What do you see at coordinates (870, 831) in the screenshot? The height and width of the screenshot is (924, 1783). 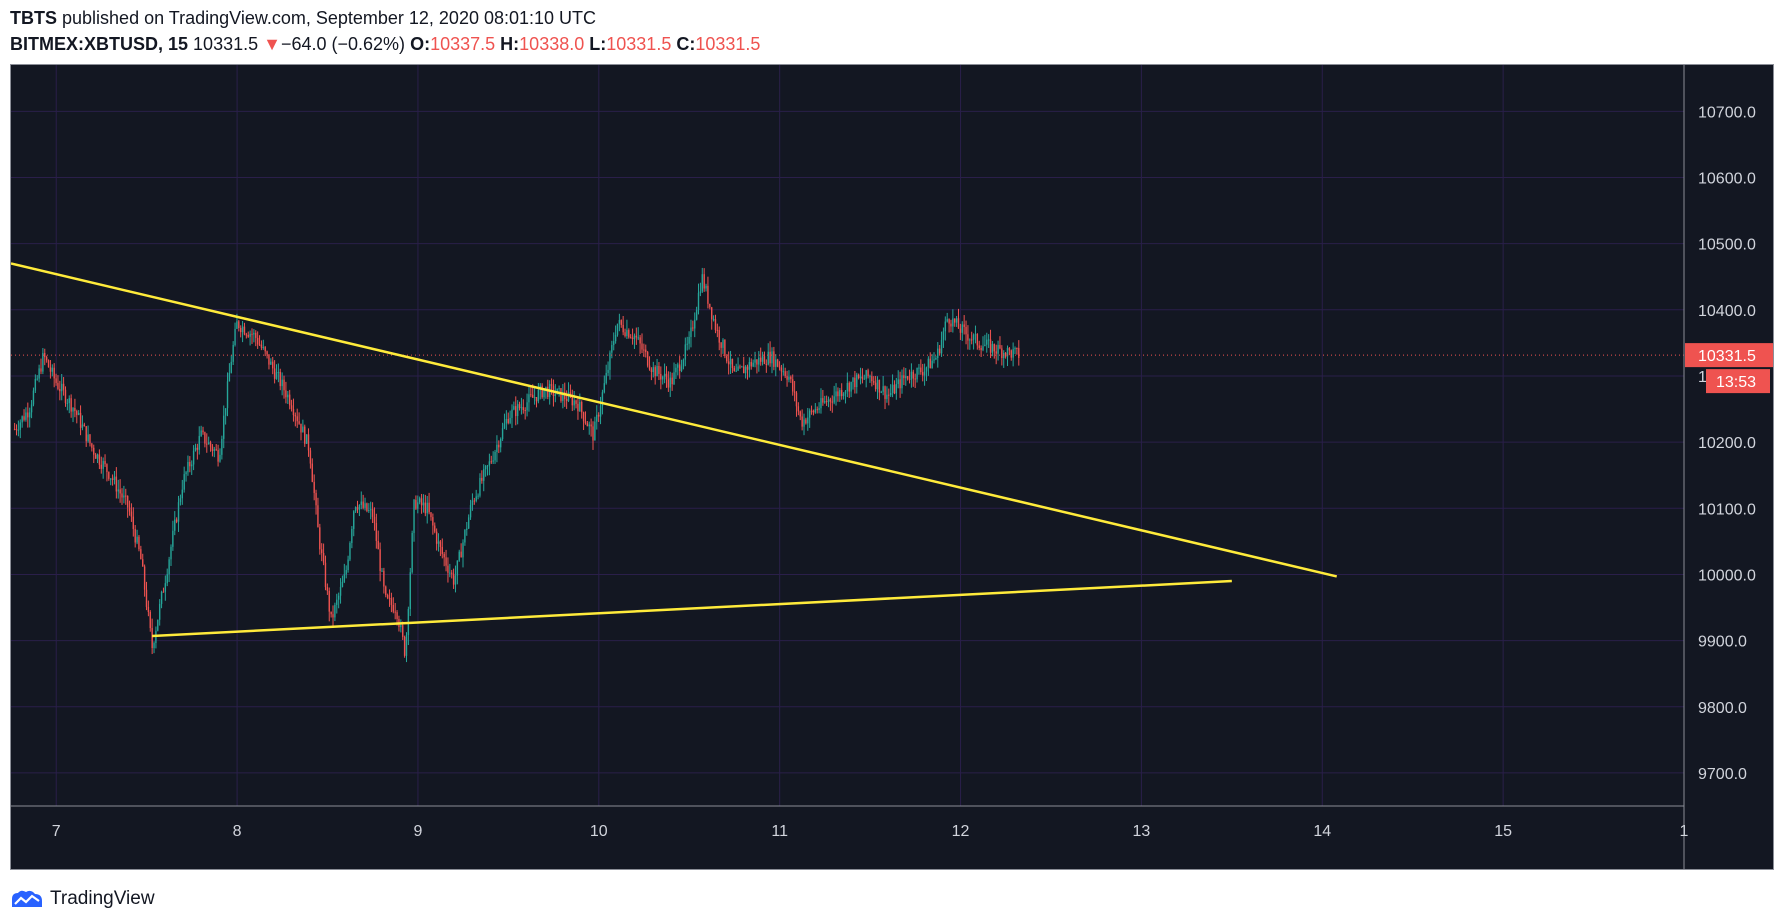 I see `time-axis: 7 8 9 10 11 12 13 14 15 1` at bounding box center [870, 831].